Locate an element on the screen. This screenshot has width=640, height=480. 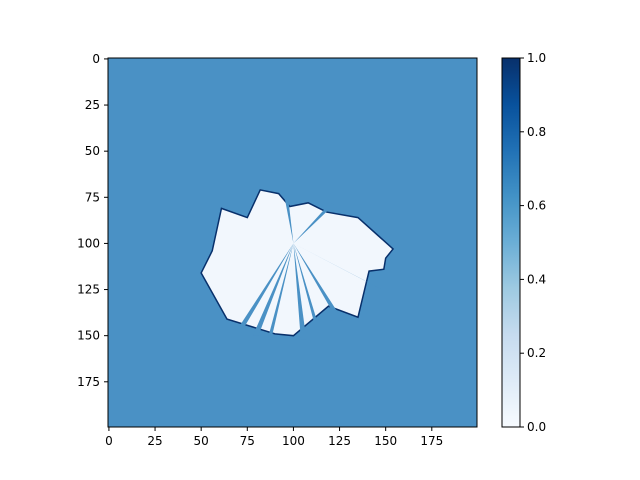
x-tick-label: 25 is located at coordinates (154, 441).